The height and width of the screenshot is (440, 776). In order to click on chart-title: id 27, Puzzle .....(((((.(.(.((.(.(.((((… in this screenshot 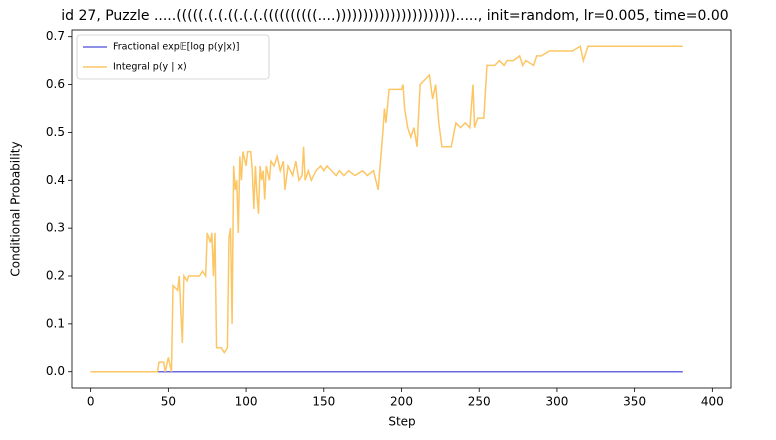, I will do `click(394, 16)`.